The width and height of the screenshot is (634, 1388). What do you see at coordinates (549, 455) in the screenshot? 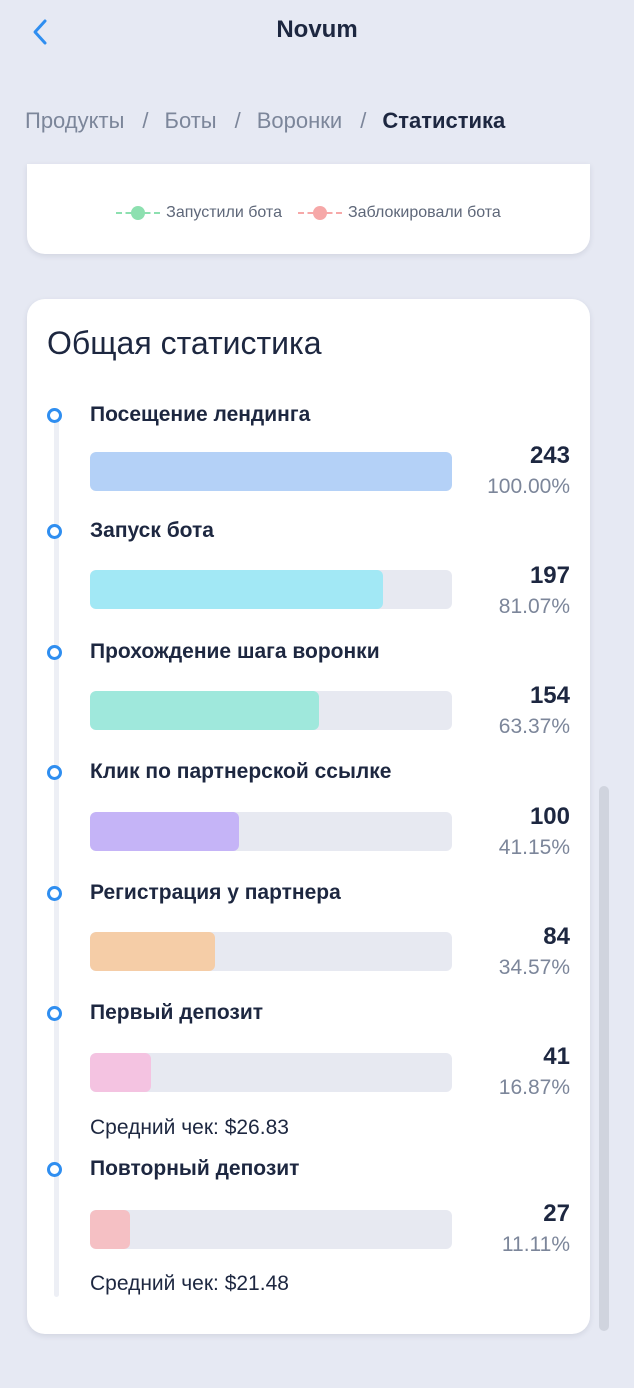
I see `step-count: 243` at bounding box center [549, 455].